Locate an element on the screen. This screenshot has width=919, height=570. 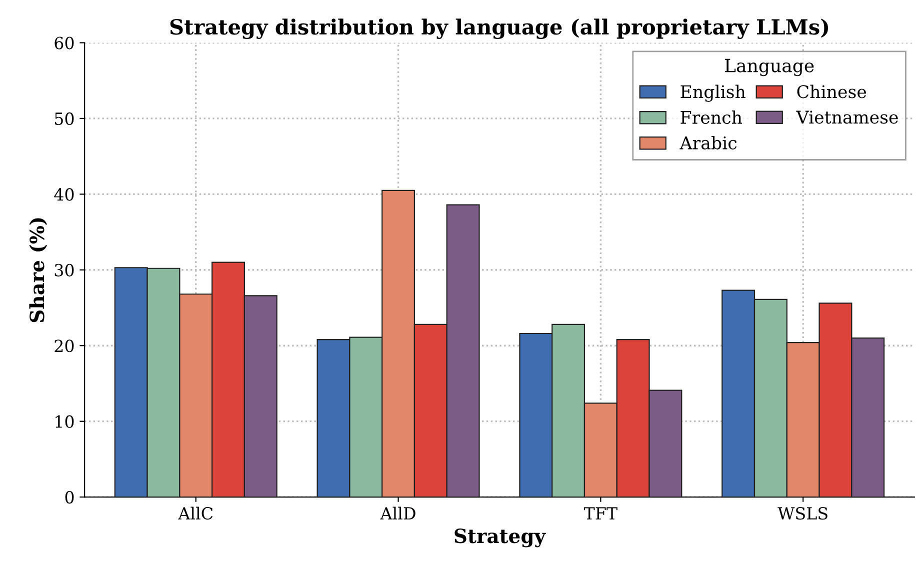
x-tick-label: TFT is located at coordinates (601, 513).